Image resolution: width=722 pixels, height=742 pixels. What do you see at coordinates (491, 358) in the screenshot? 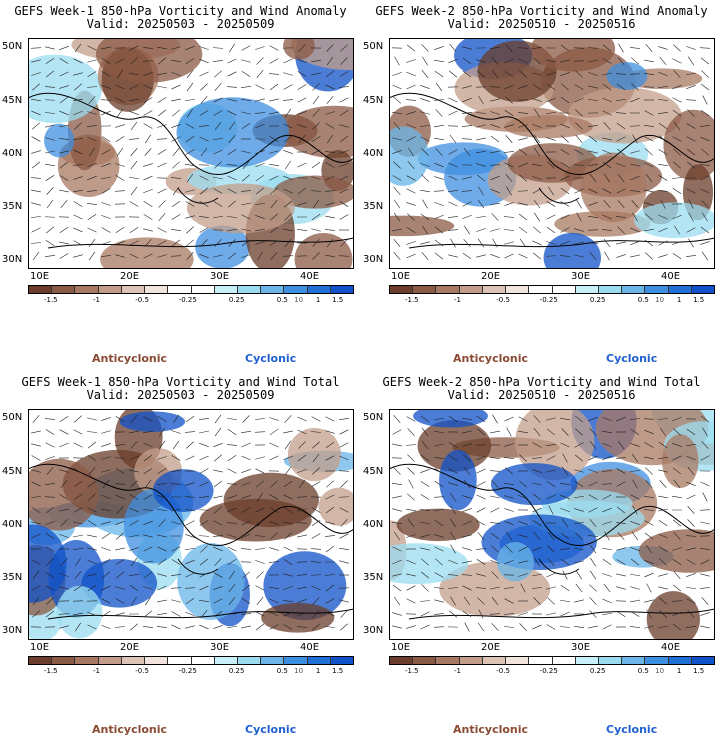
I see `anticyclonic-label: Anticyclonic` at bounding box center [491, 358].